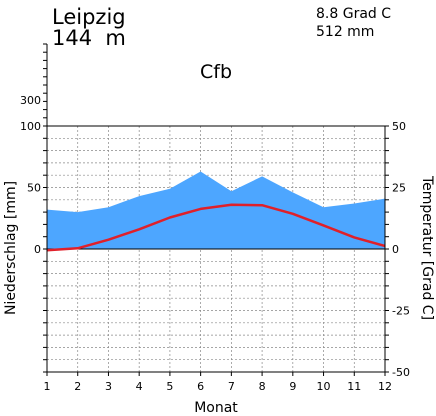  What do you see at coordinates (89, 17) in the screenshot?
I see `station-name: Leipzig` at bounding box center [89, 17].